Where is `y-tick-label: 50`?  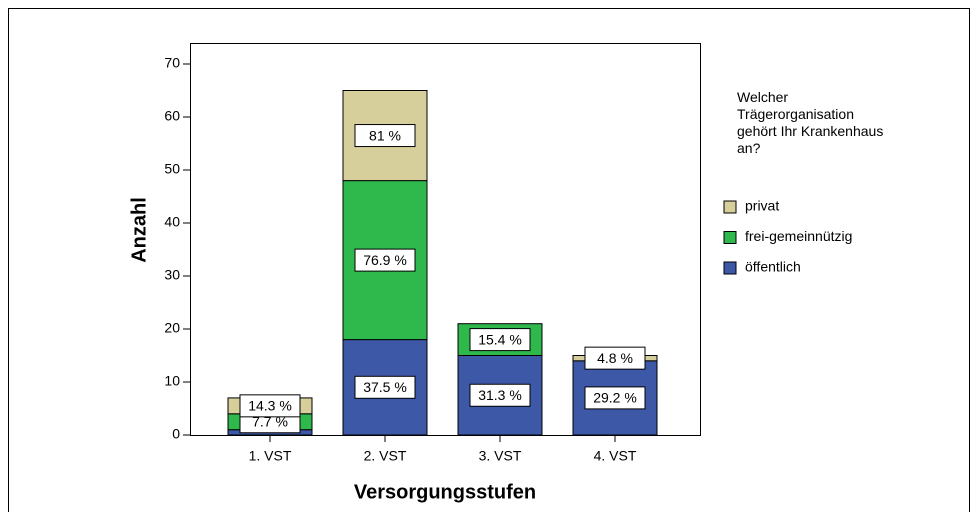 y-tick-label: 50 is located at coordinates (172, 169).